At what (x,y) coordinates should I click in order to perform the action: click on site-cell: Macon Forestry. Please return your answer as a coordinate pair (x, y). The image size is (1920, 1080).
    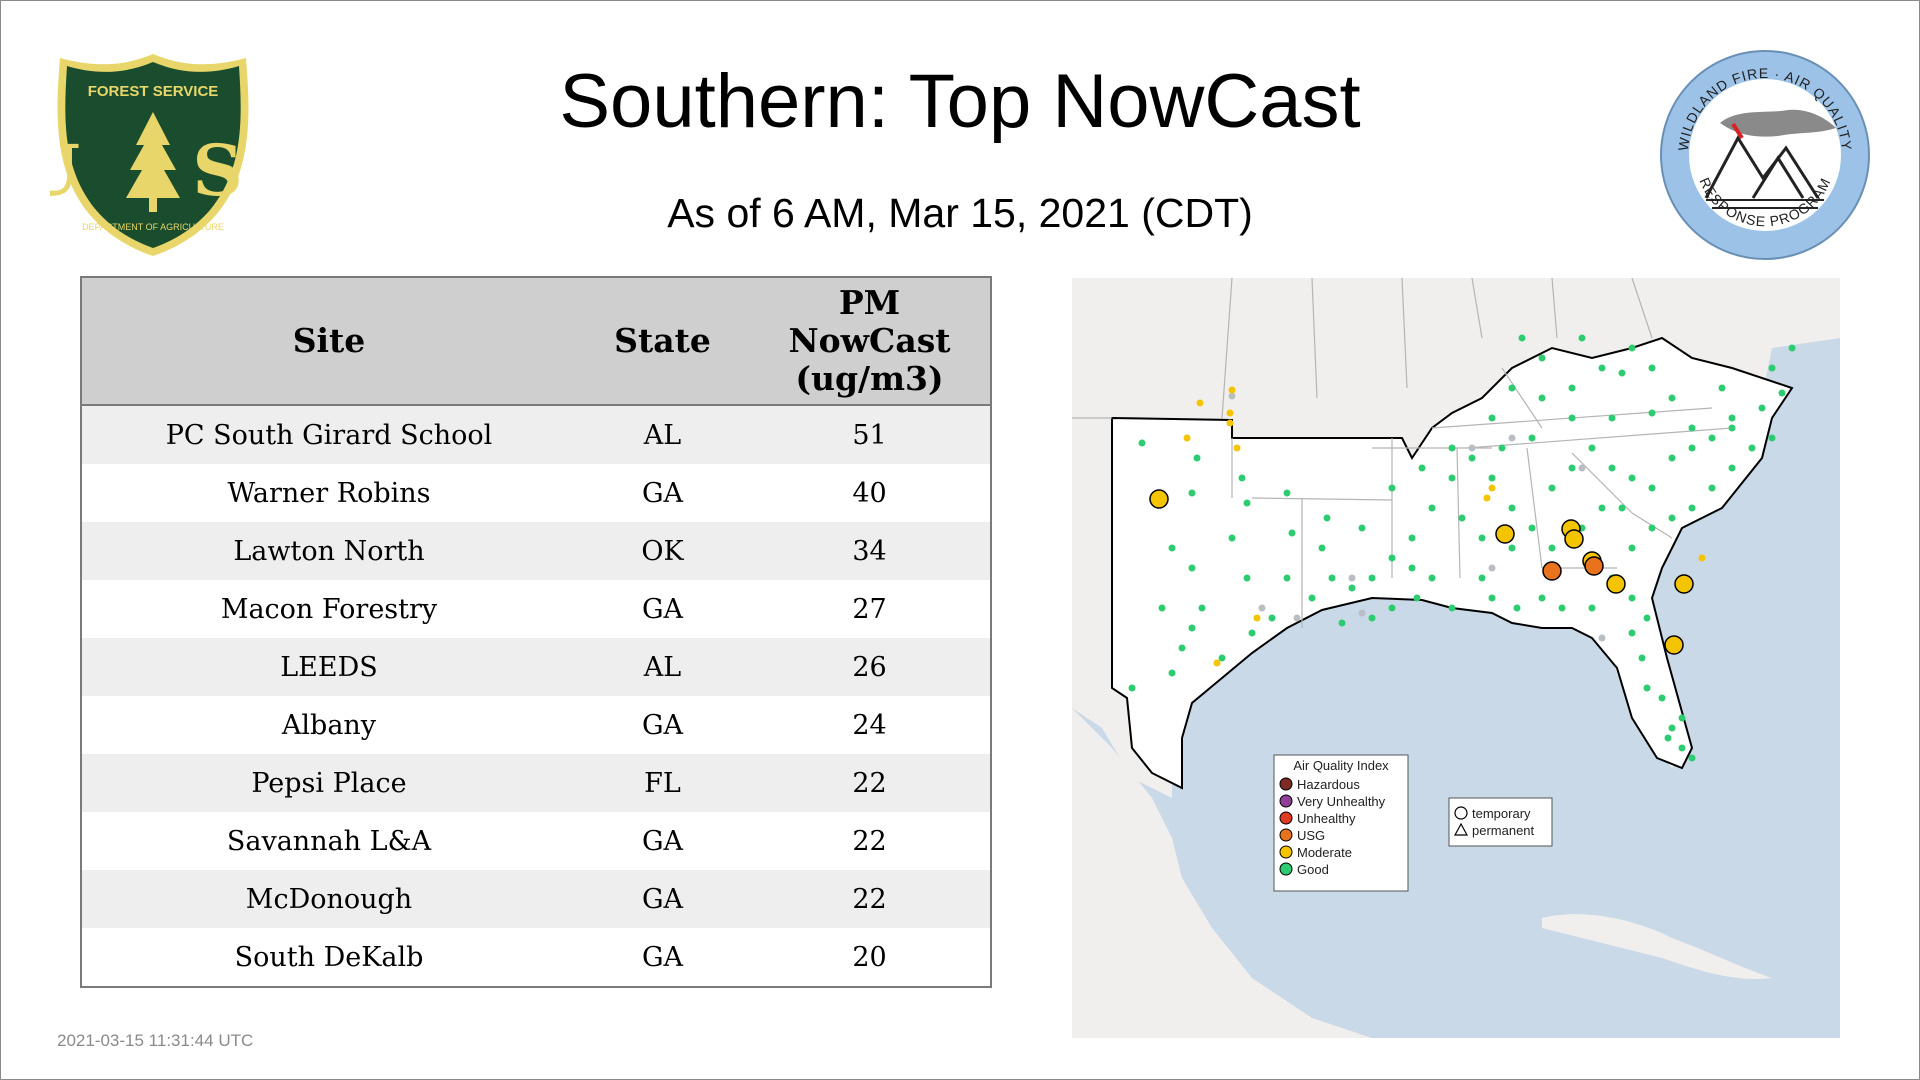
    Looking at the image, I should click on (329, 609).